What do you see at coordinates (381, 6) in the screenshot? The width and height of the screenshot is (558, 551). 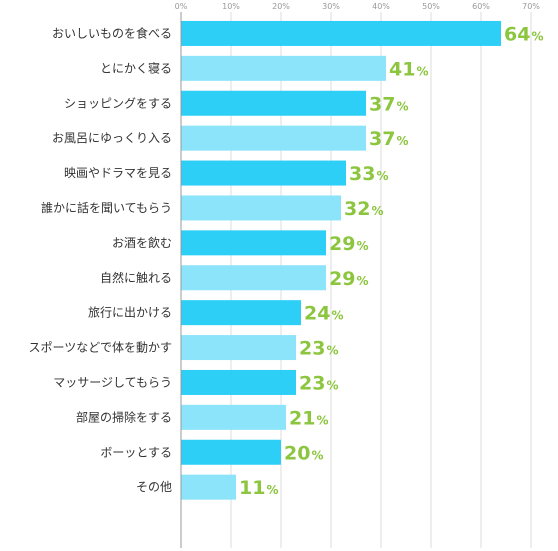 I see `tick-label: 40%` at bounding box center [381, 6].